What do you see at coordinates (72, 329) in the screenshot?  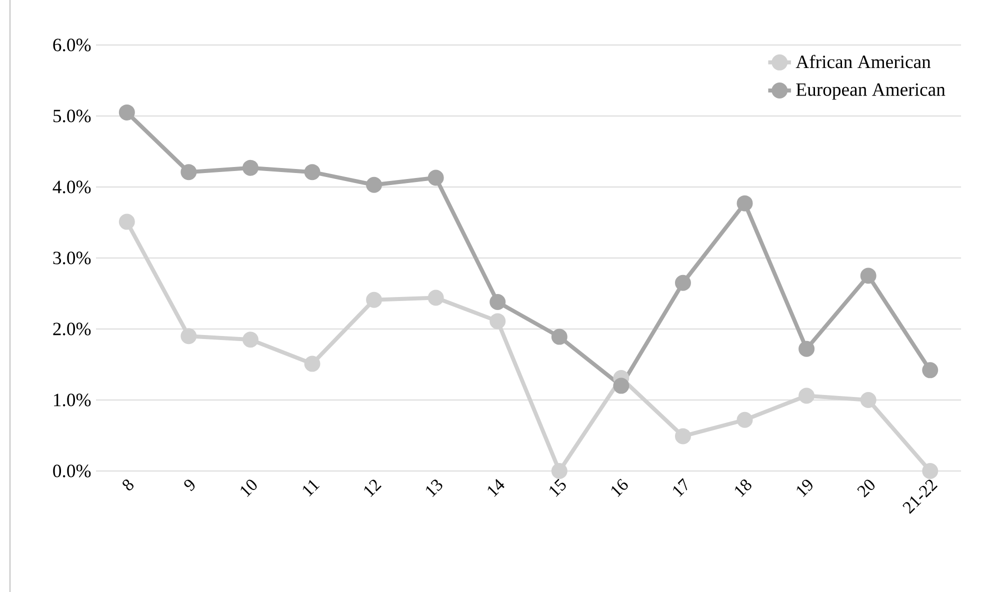 I see `y-tick-label: 2.0%` at bounding box center [72, 329].